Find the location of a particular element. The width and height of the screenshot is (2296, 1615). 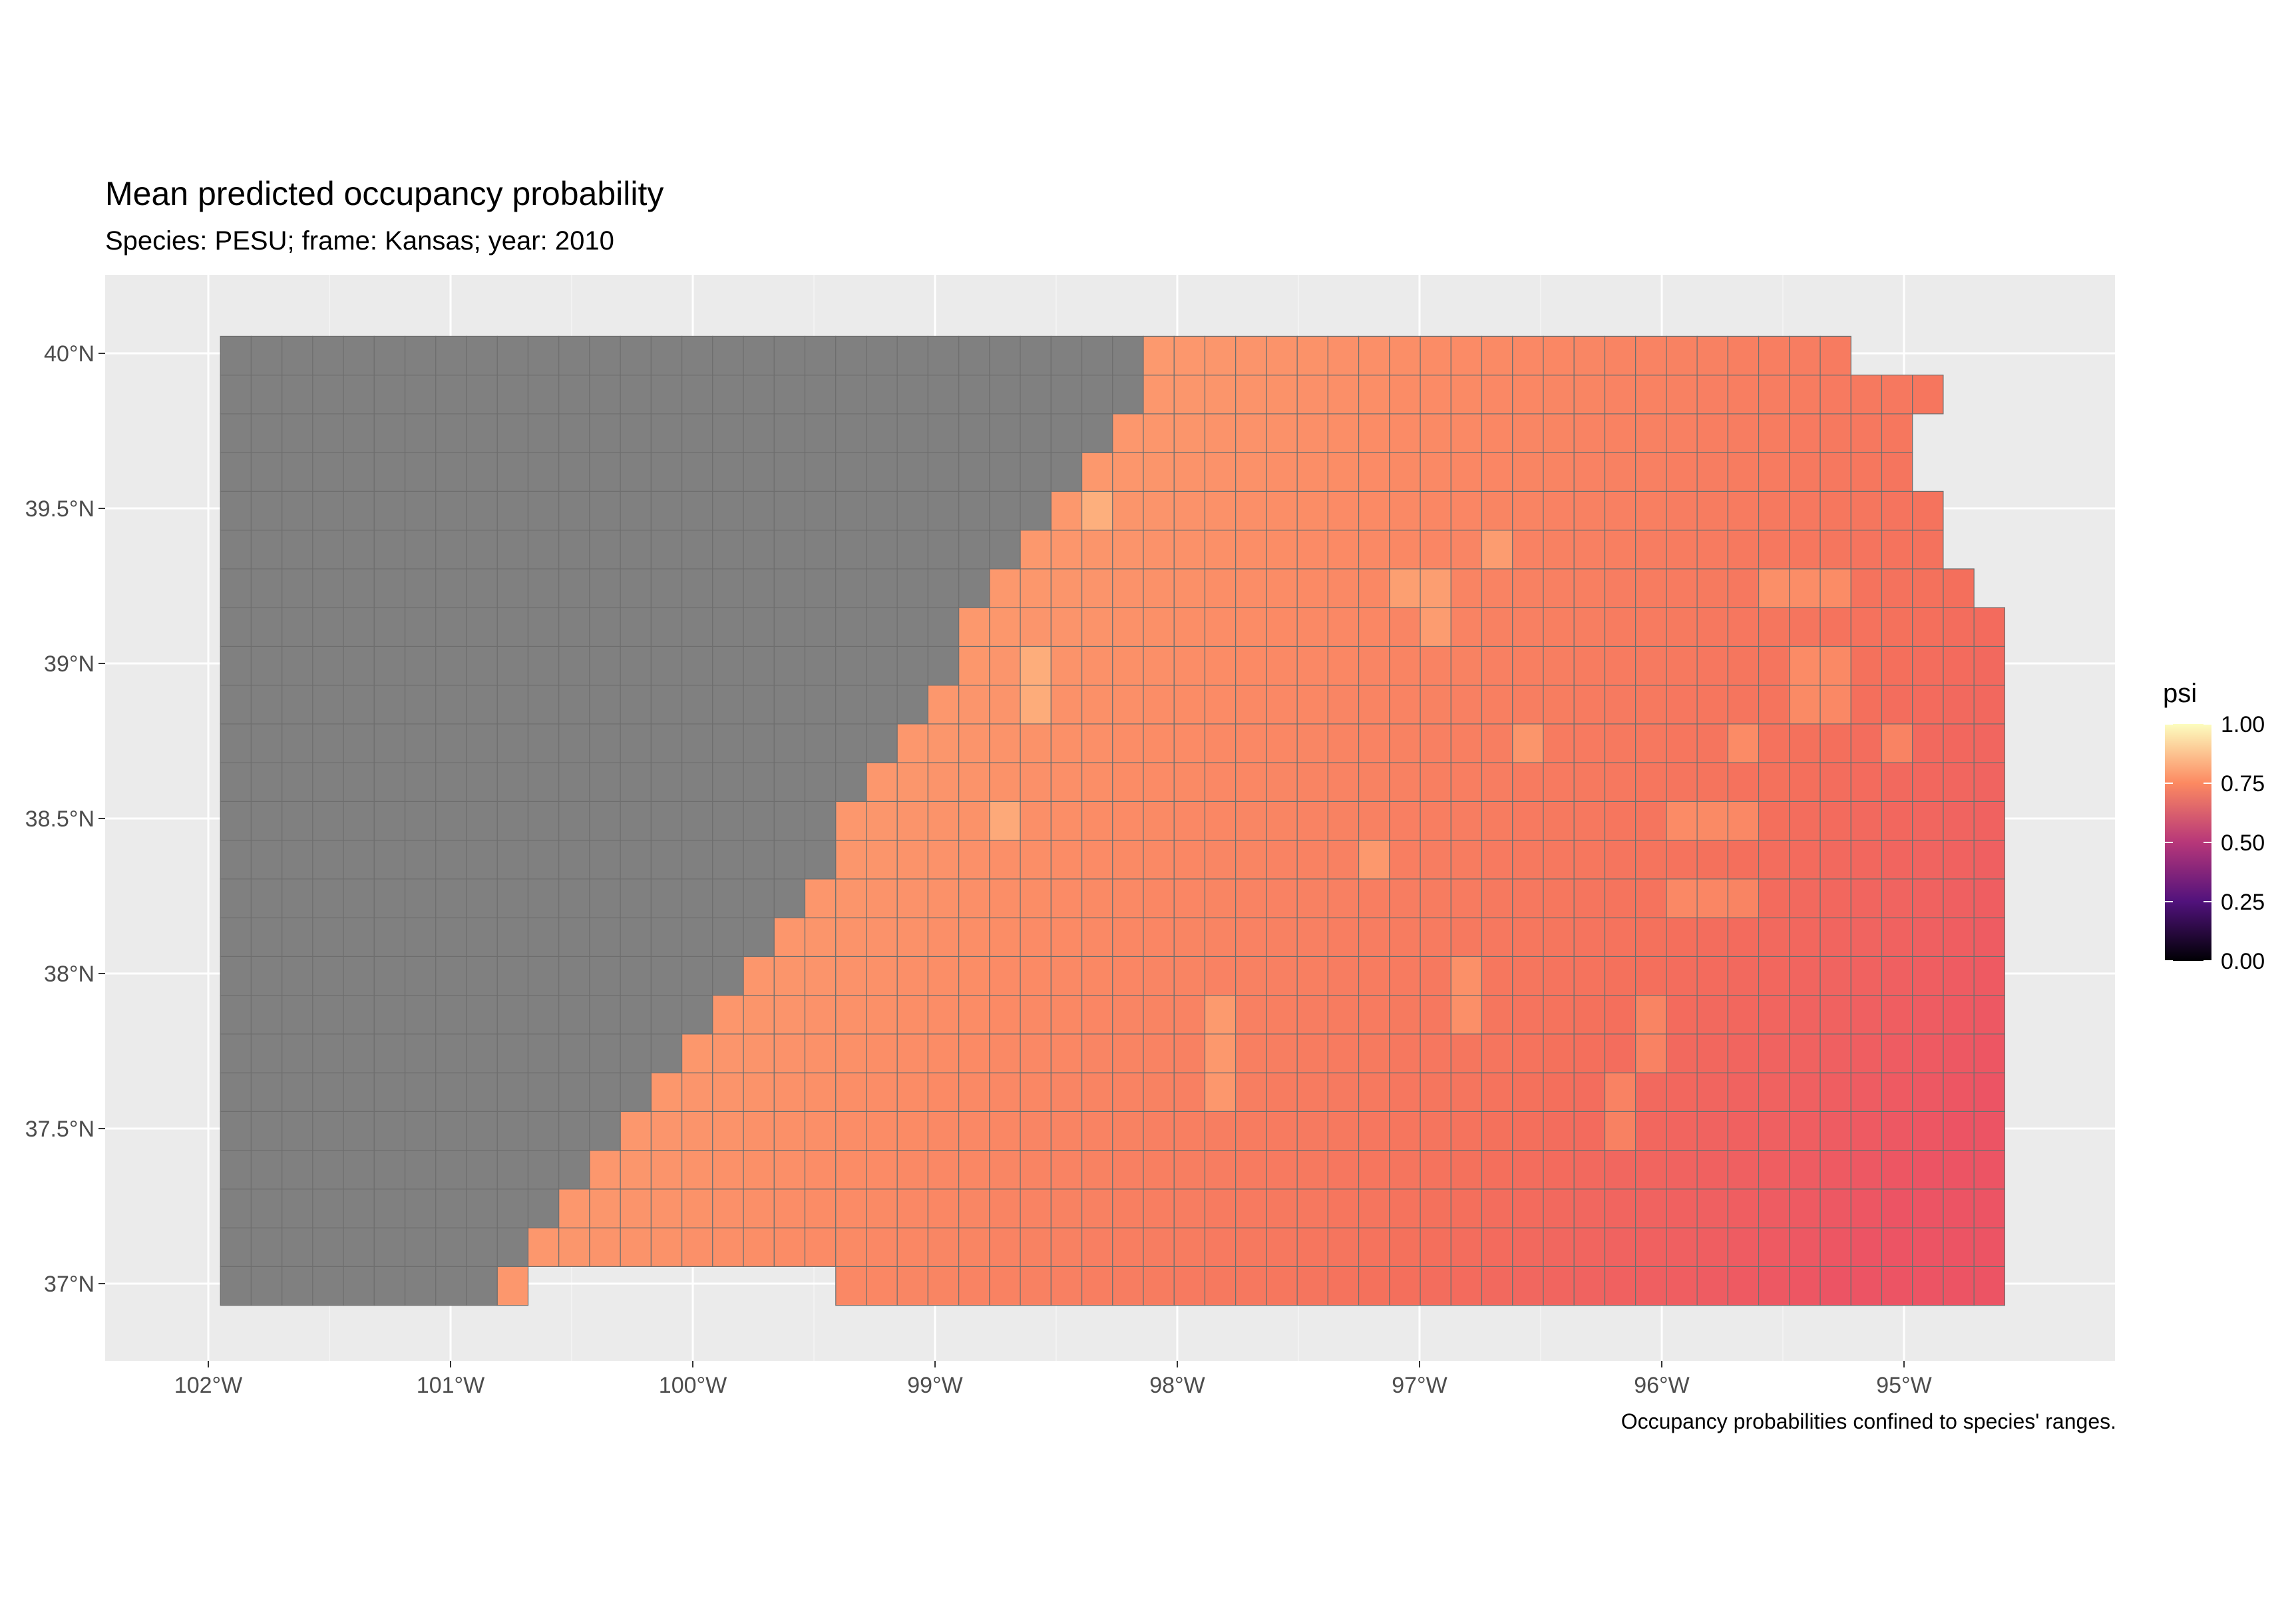

legend-tick-label: 0.50 is located at coordinates (2243, 843).